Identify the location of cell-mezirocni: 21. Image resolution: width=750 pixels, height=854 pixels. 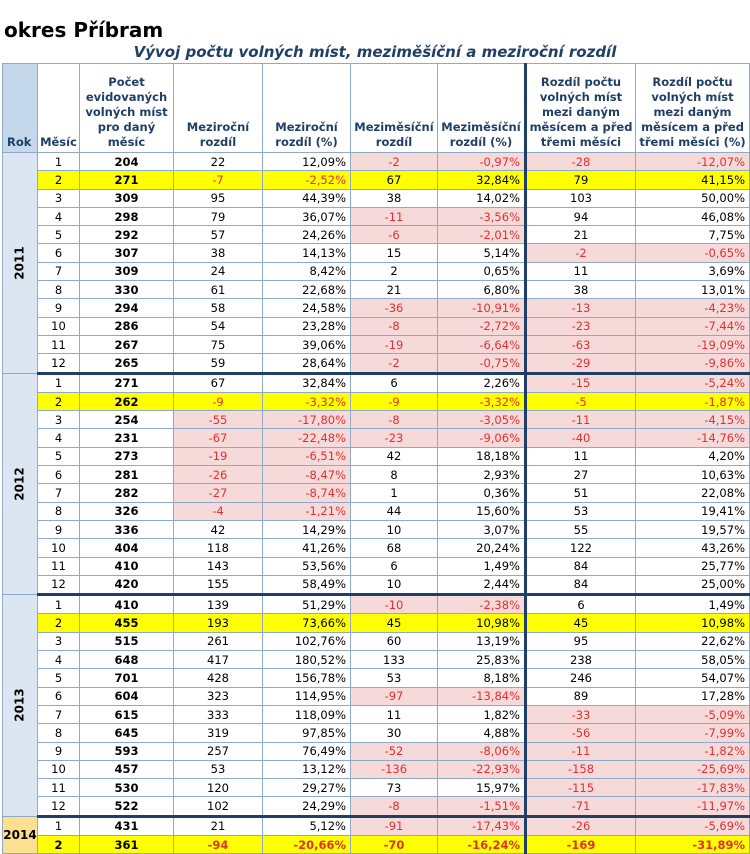
(218, 825).